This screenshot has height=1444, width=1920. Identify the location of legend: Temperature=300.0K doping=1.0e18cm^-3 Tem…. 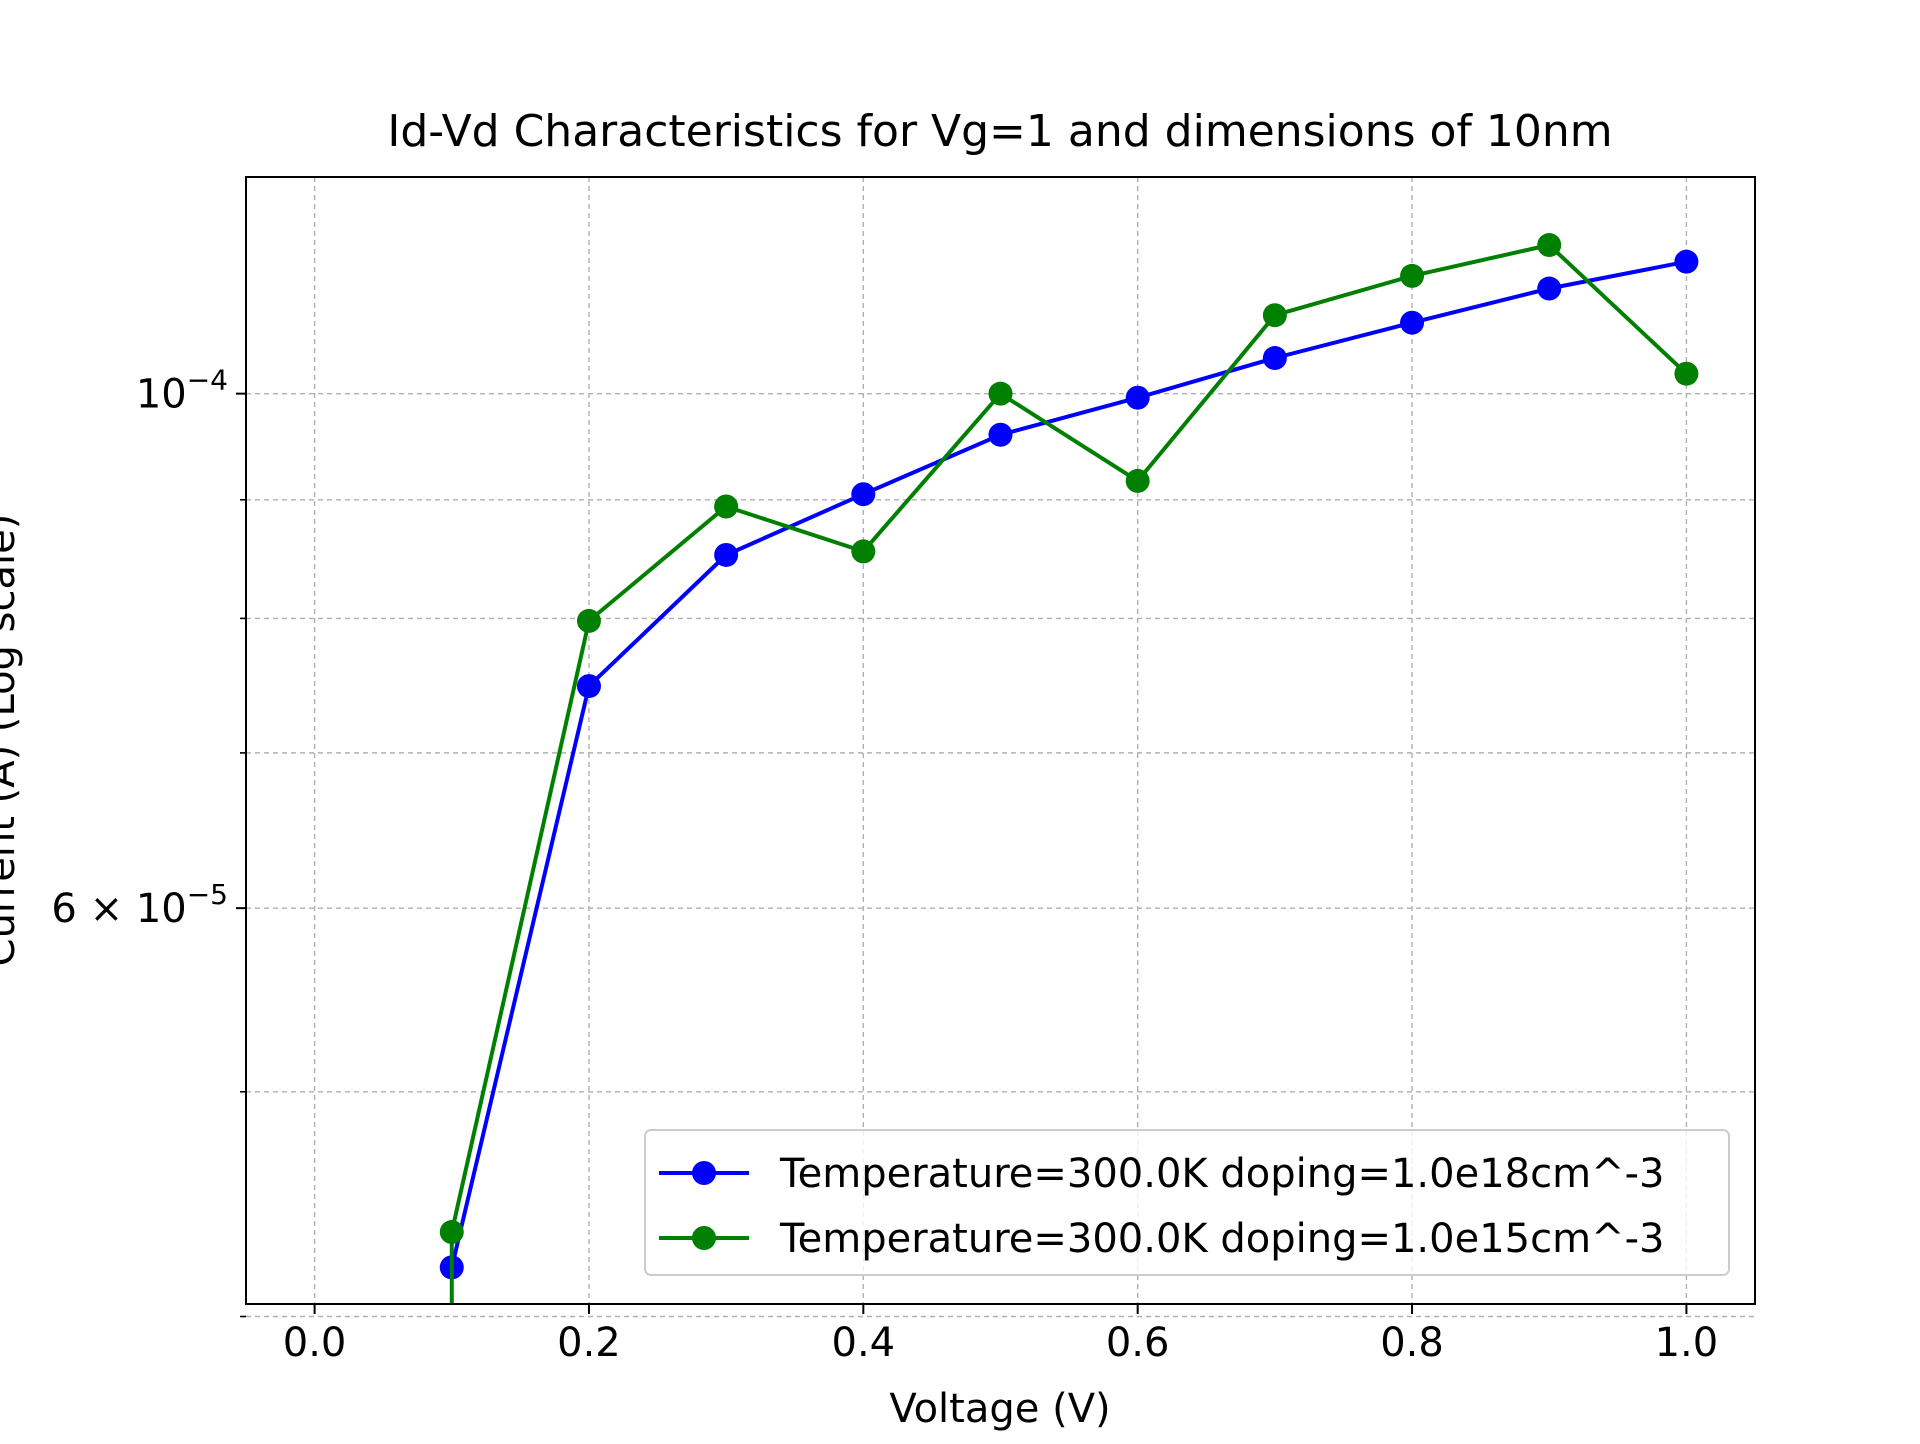
(1187, 1202).